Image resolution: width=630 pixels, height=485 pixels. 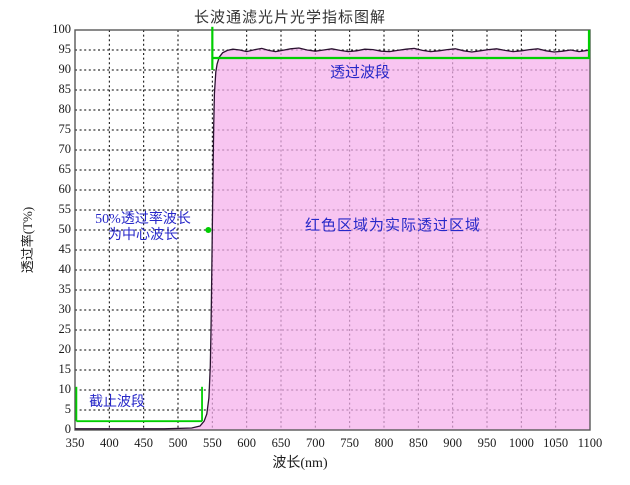 I want to click on y-tick-label: 55, so click(x=65, y=209).